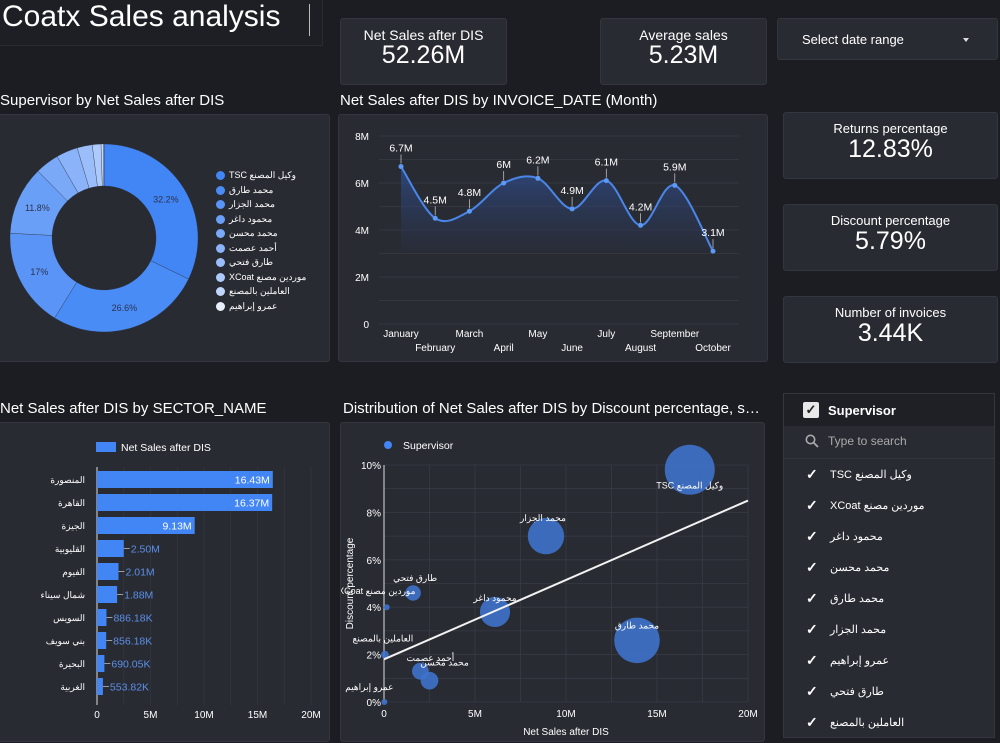  What do you see at coordinates (903, 441) in the screenshot?
I see `search-input` at bounding box center [903, 441].